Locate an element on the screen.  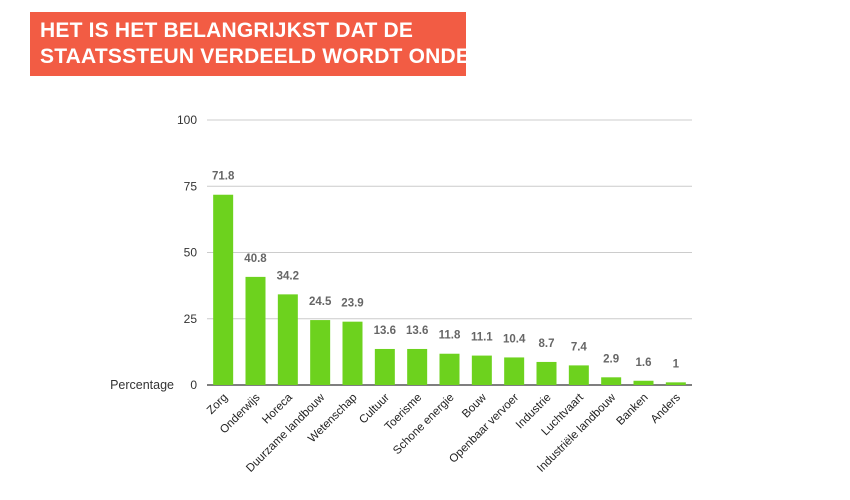
chart-title-line-2: STAATSSTEUN VERDEELD WORDT ONDER: is located at coordinates (266, 56).